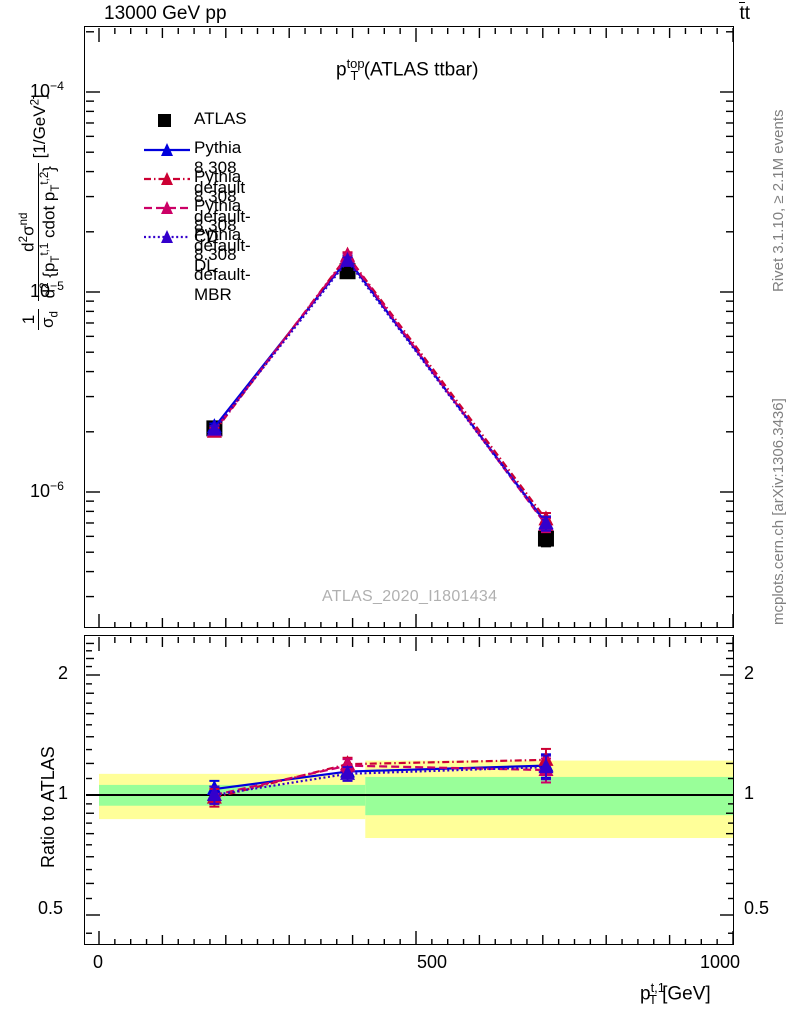 The width and height of the screenshot is (786, 1024). What do you see at coordinates (222, 264) in the screenshot?
I see `legend-label: Pythia 8.308 default-MBR` at bounding box center [222, 264].